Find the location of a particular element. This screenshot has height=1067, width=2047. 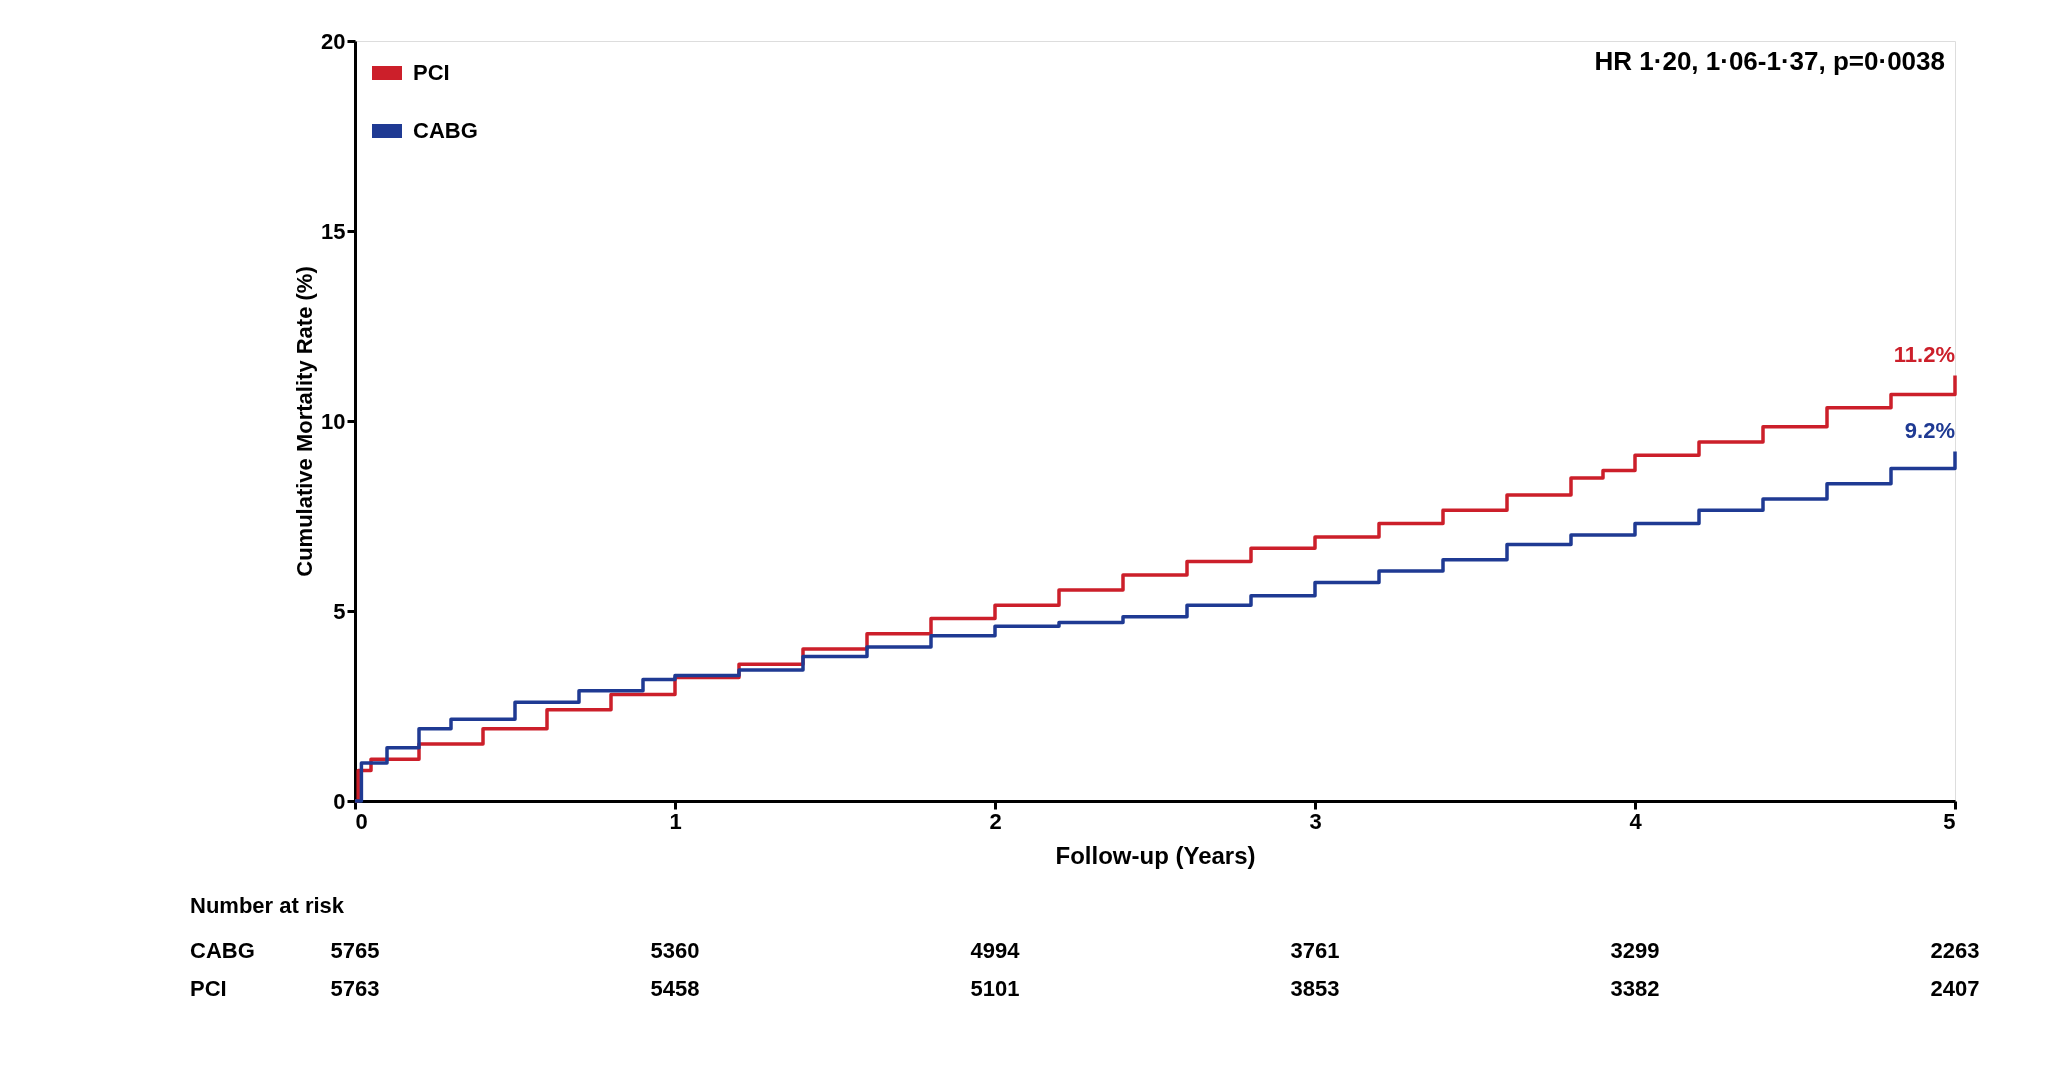

y-tick-label: 5 is located at coordinates (339, 611).